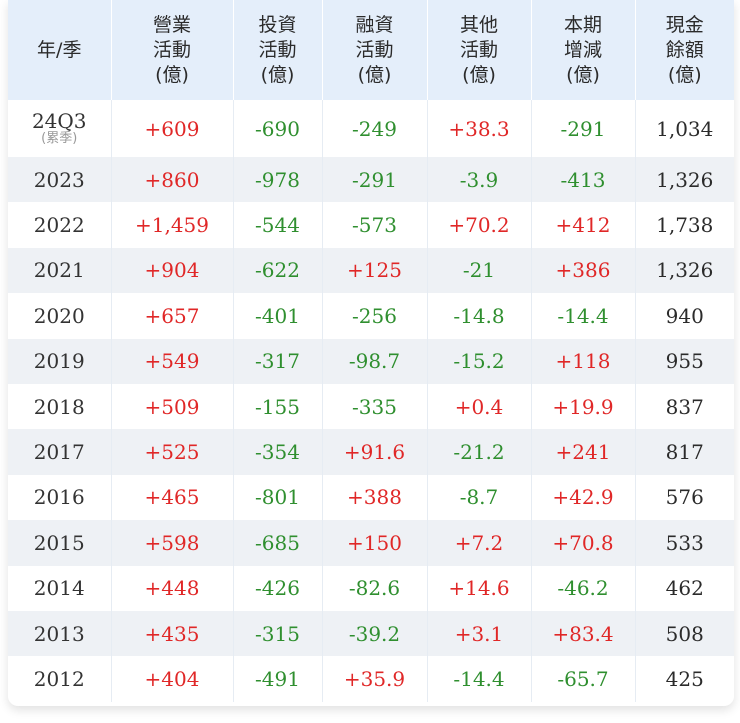 This screenshot has width=740, height=723. What do you see at coordinates (479, 543) in the screenshot?
I see `cell-other: +7.2` at bounding box center [479, 543].